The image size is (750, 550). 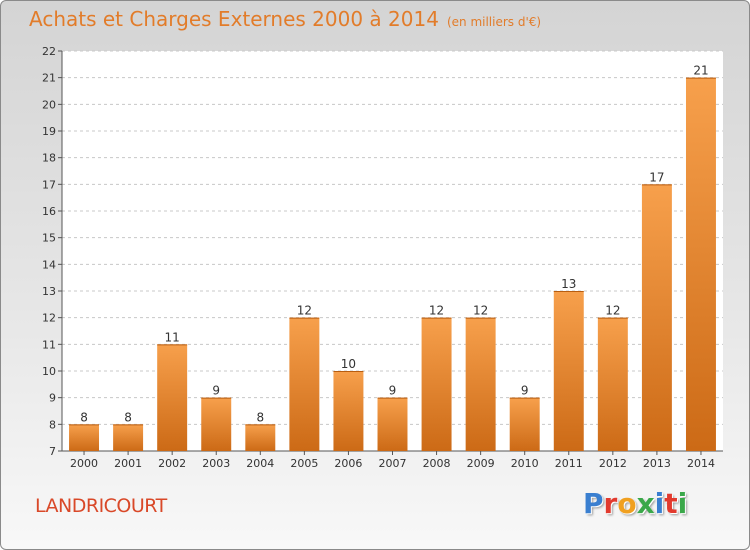 What do you see at coordinates (657, 463) in the screenshot?
I see `x-tick-label: 2013` at bounding box center [657, 463].